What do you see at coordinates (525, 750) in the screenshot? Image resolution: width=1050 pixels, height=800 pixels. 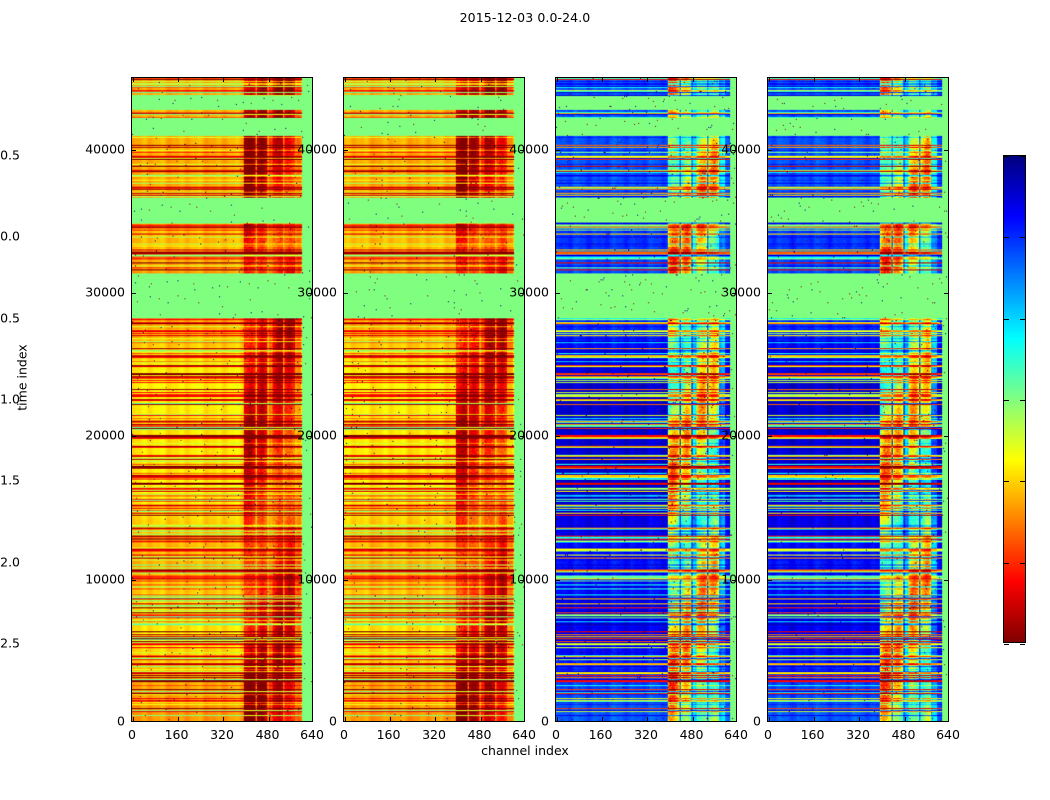 I see `x-axis-label: channel index` at bounding box center [525, 750].